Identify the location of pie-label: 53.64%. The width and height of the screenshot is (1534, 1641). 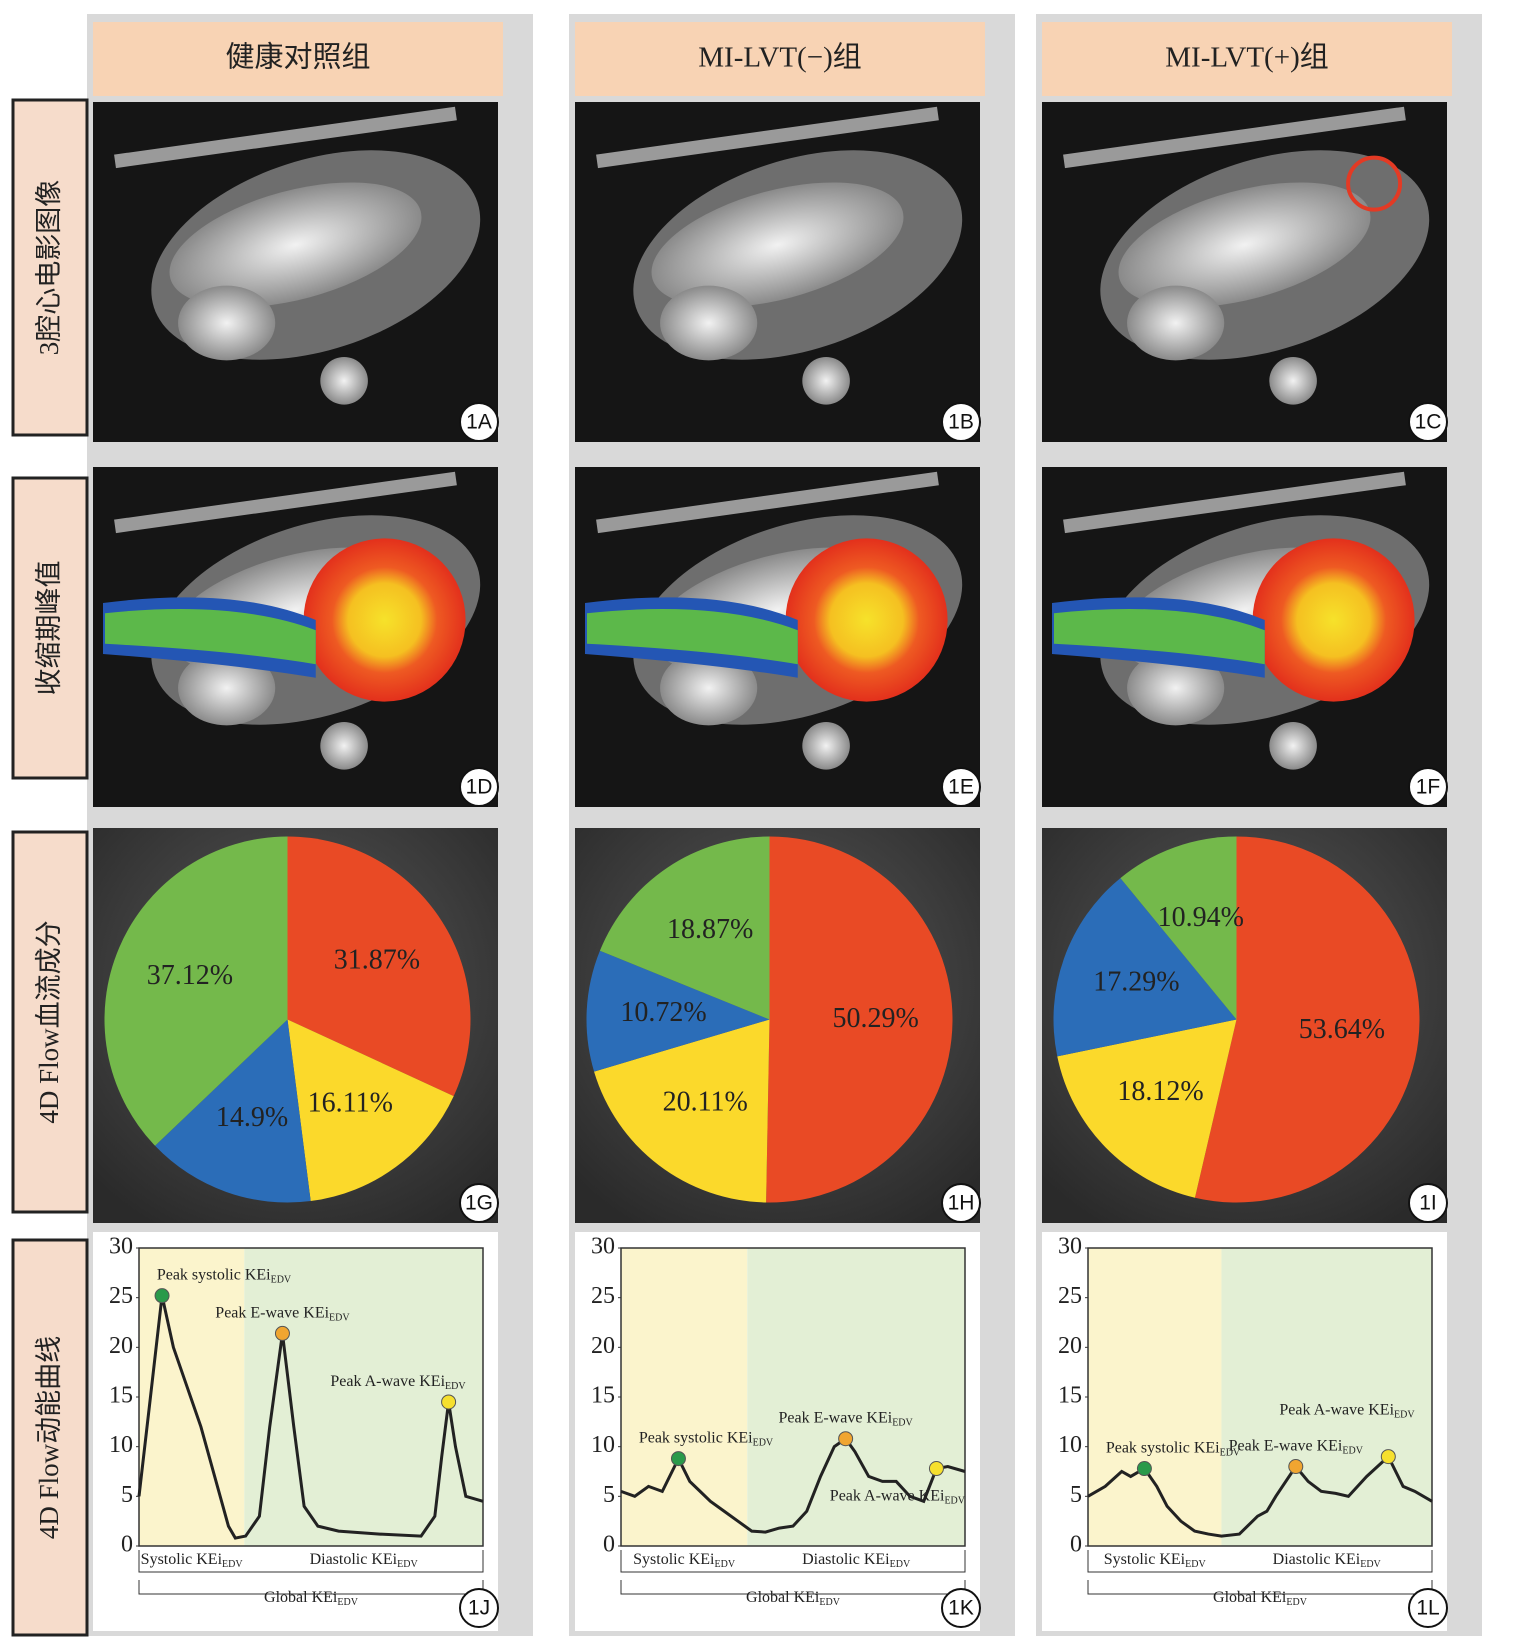
(1342, 1029).